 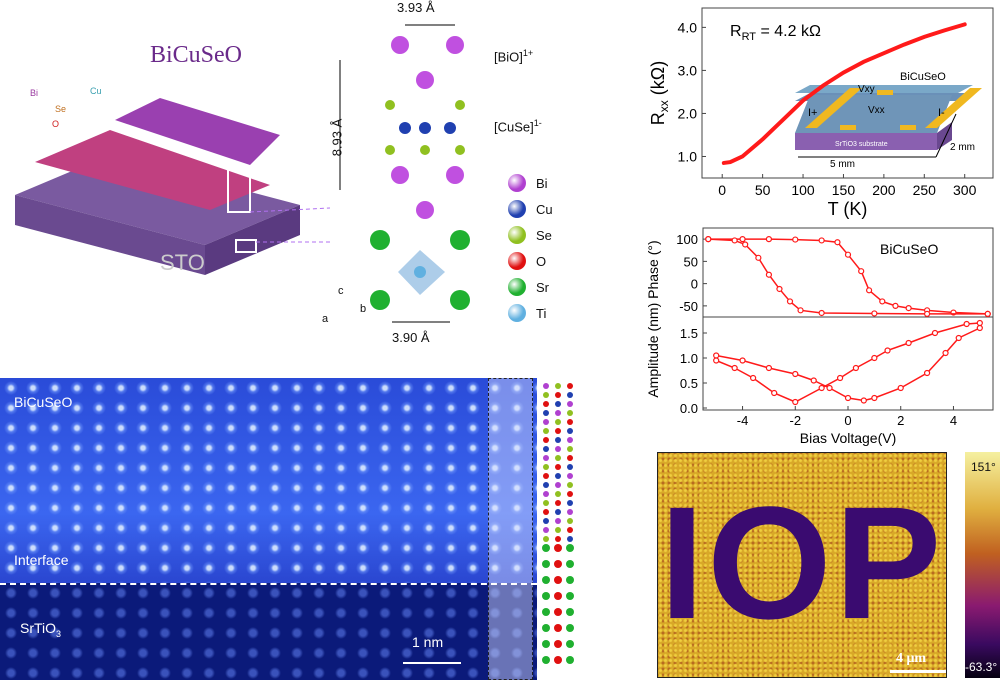 I want to click on y-tick-label: 4.0, so click(x=688, y=27).